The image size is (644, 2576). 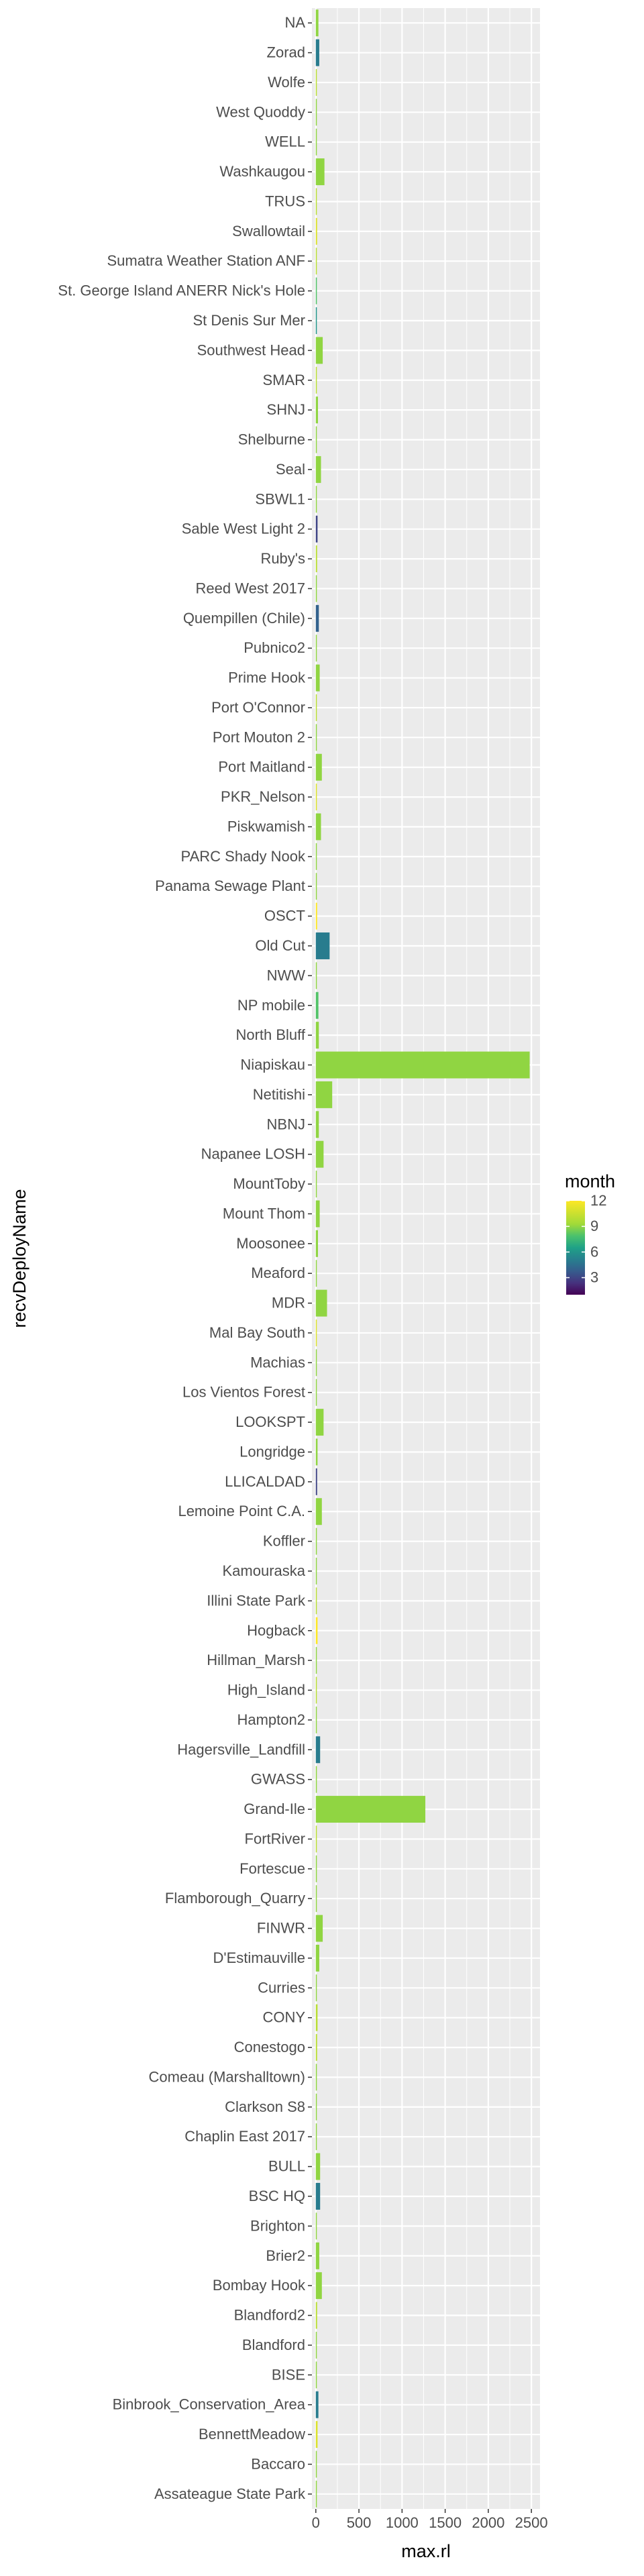 What do you see at coordinates (274, 1809) in the screenshot?
I see `y-tick-label: Grand-Ile` at bounding box center [274, 1809].